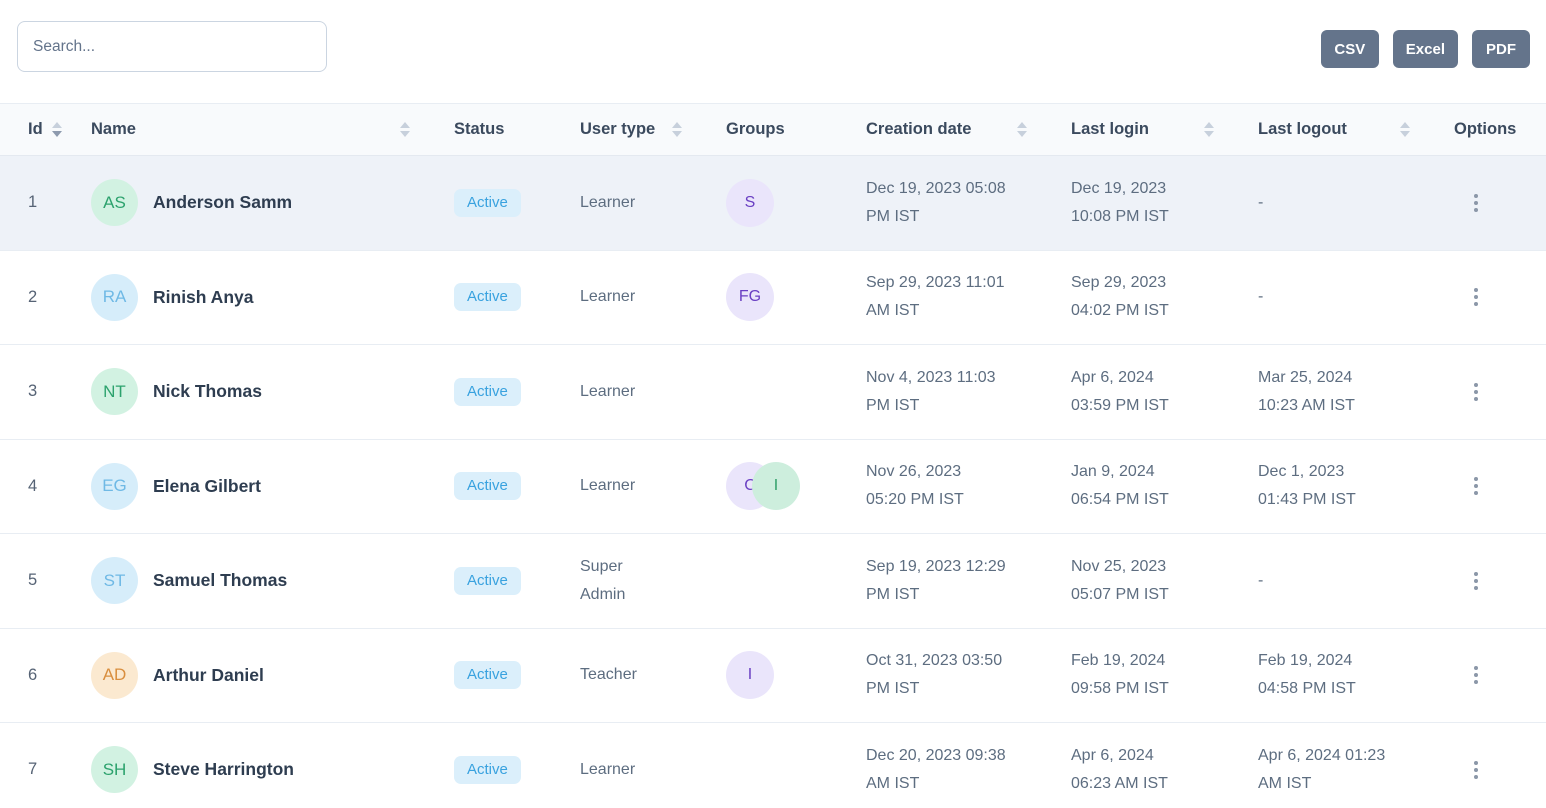 The width and height of the screenshot is (1546, 808). What do you see at coordinates (207, 391) in the screenshot?
I see `user-name: Nick Thomas` at bounding box center [207, 391].